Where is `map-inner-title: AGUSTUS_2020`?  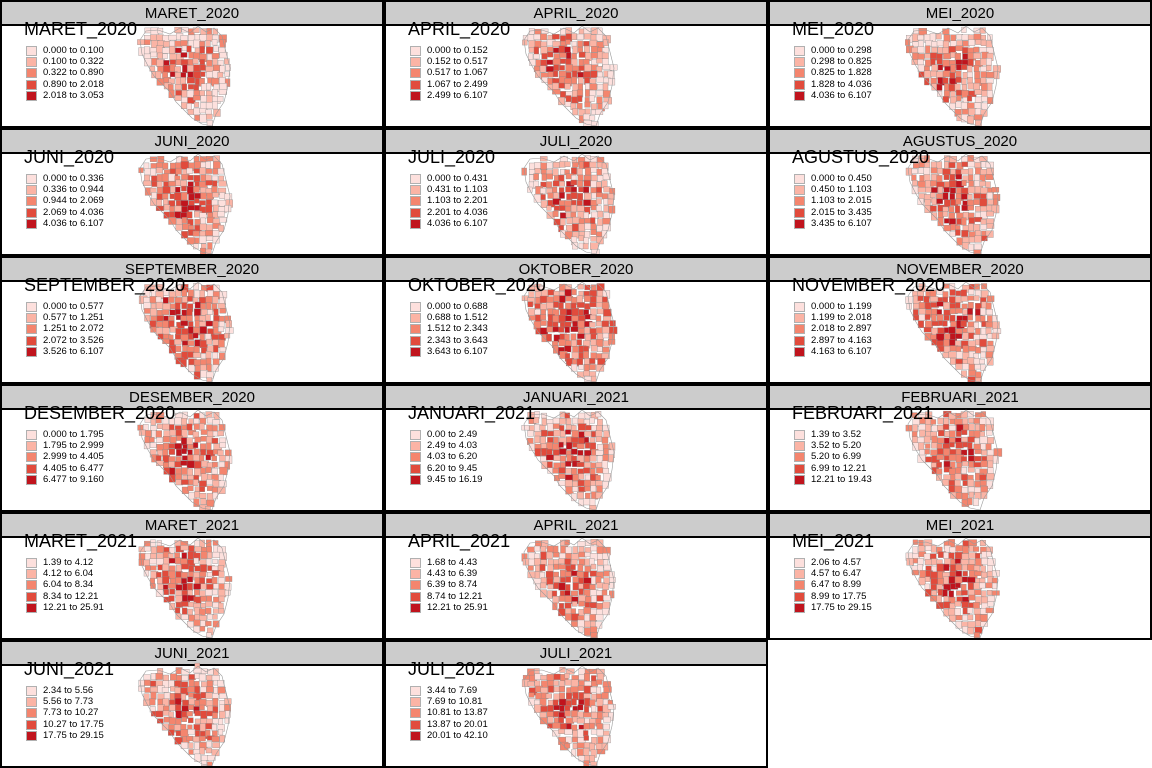
map-inner-title: AGUSTUS_2020 is located at coordinates (861, 157).